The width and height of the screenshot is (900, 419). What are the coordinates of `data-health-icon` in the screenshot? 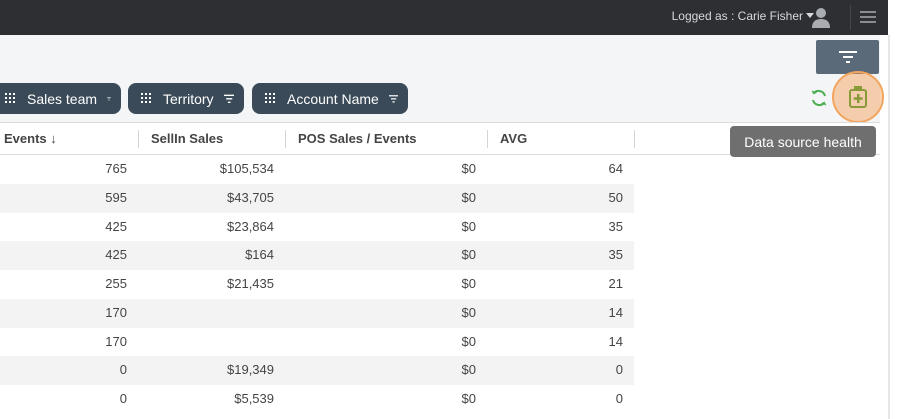 It's located at (858, 97).